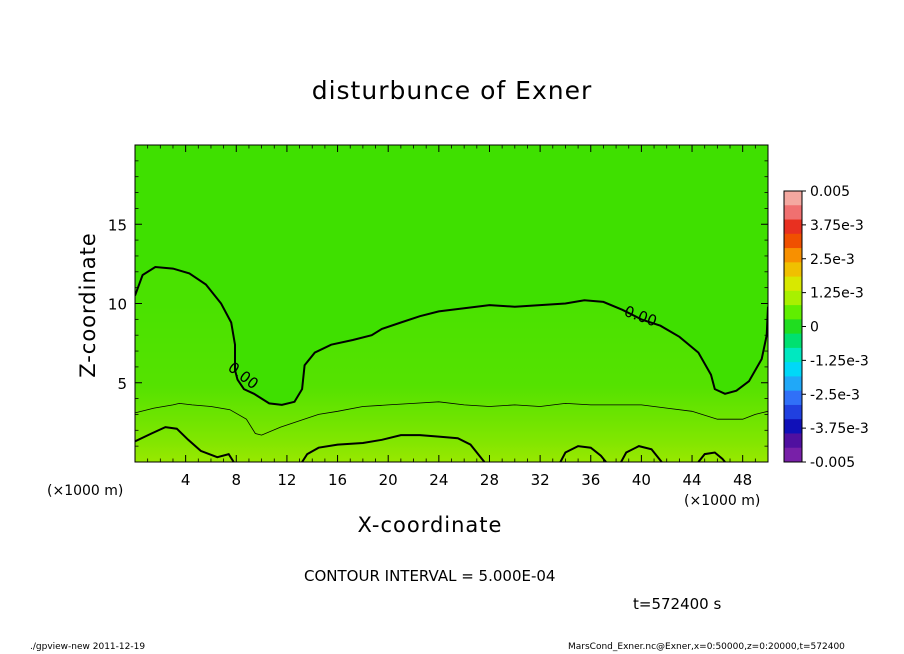  What do you see at coordinates (286, 480) in the screenshot?
I see `x-tick-label: 12` at bounding box center [286, 480].